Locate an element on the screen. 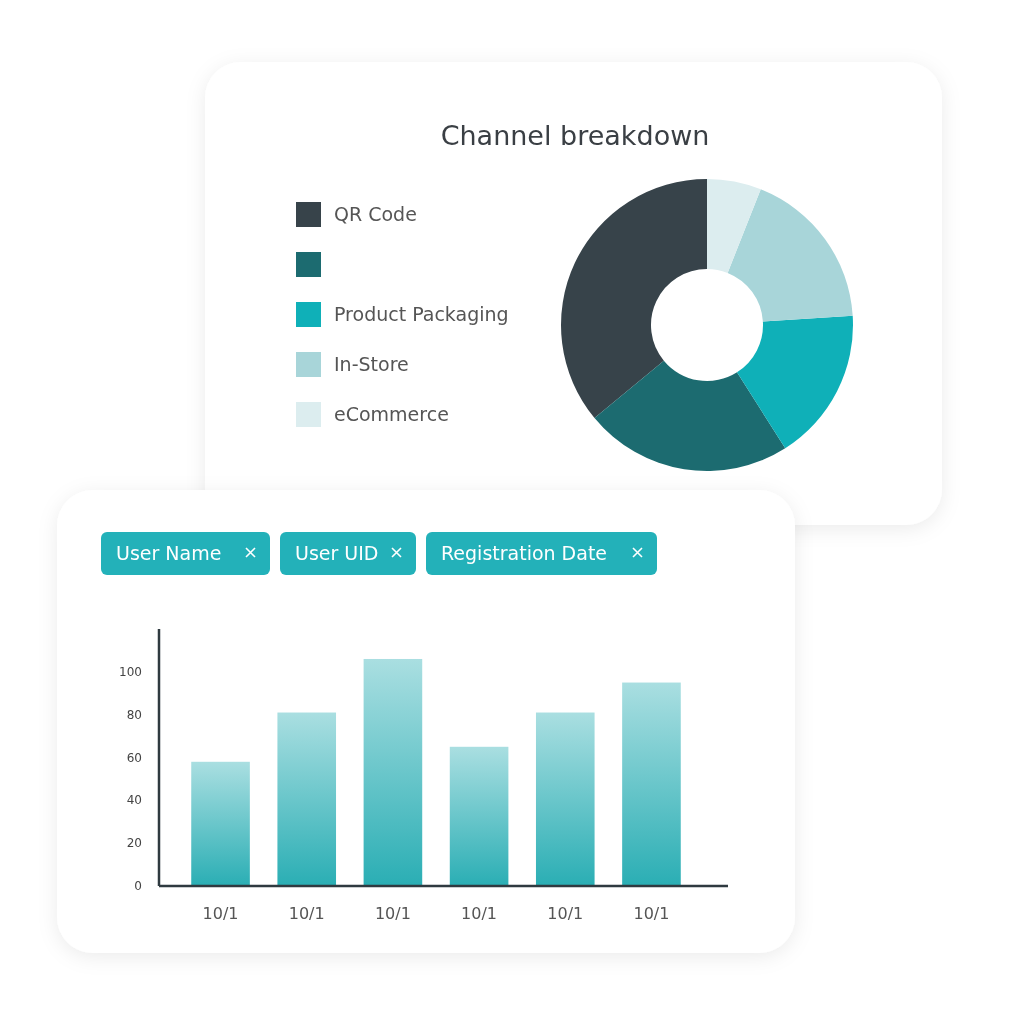  legend-label: QR Code is located at coordinates (375, 214).